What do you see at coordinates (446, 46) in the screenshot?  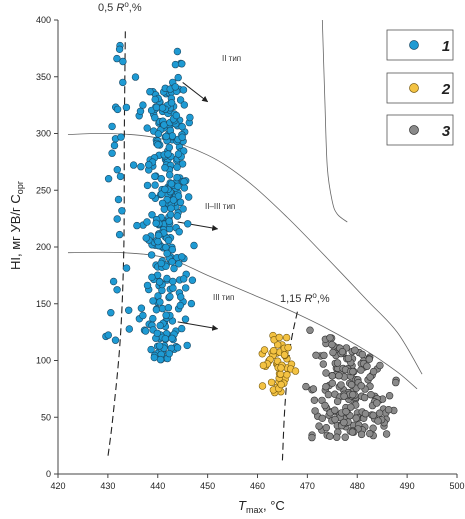 I see `legend-label-1: 1` at bounding box center [446, 46].